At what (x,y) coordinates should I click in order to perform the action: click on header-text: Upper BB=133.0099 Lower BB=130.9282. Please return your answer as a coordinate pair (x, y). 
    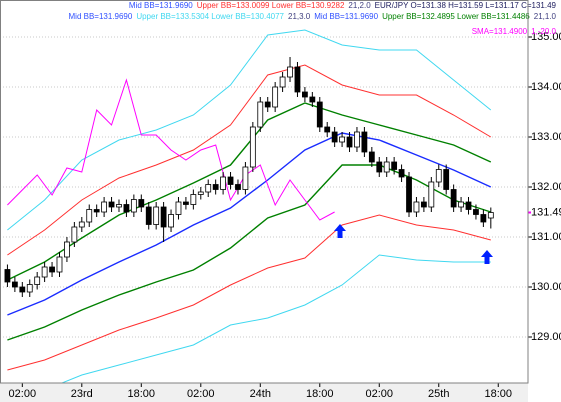
    Looking at the image, I should click on (271, 5).